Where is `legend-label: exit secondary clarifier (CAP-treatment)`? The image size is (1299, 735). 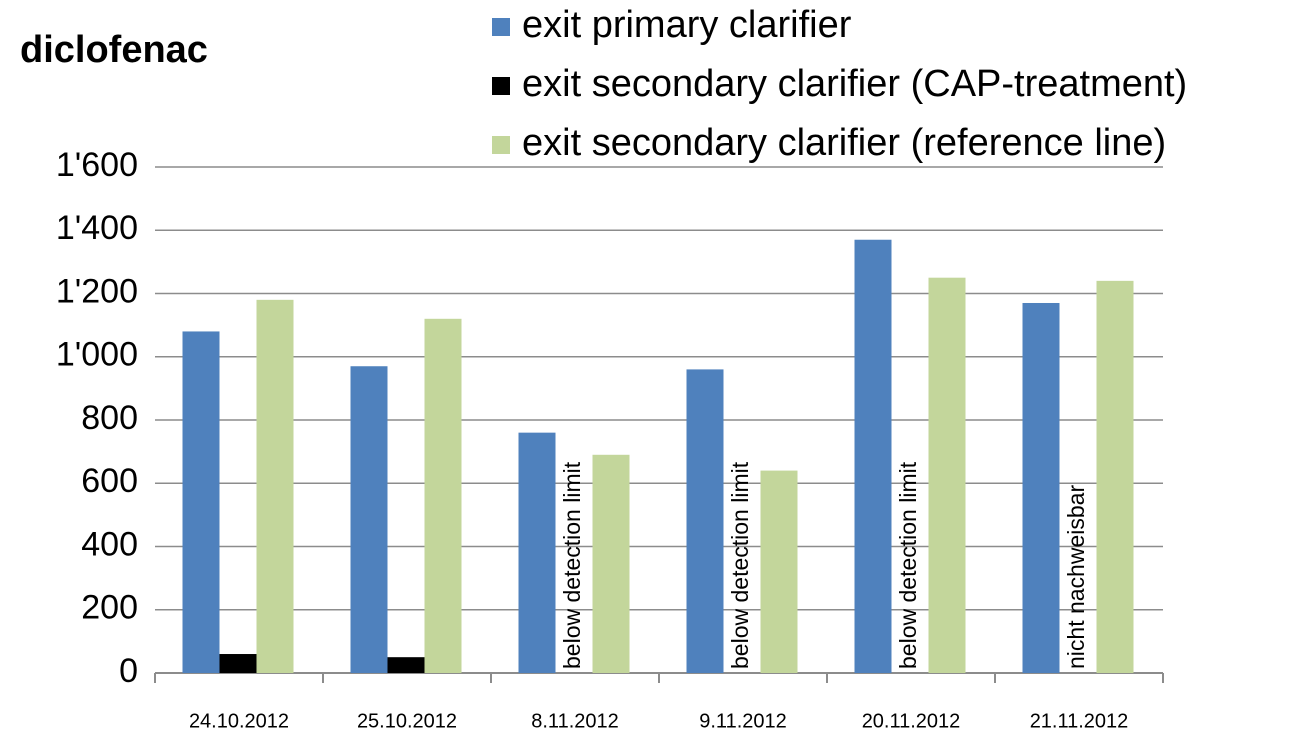 legend-label: exit secondary clarifier (CAP-treatment) is located at coordinates (854, 84).